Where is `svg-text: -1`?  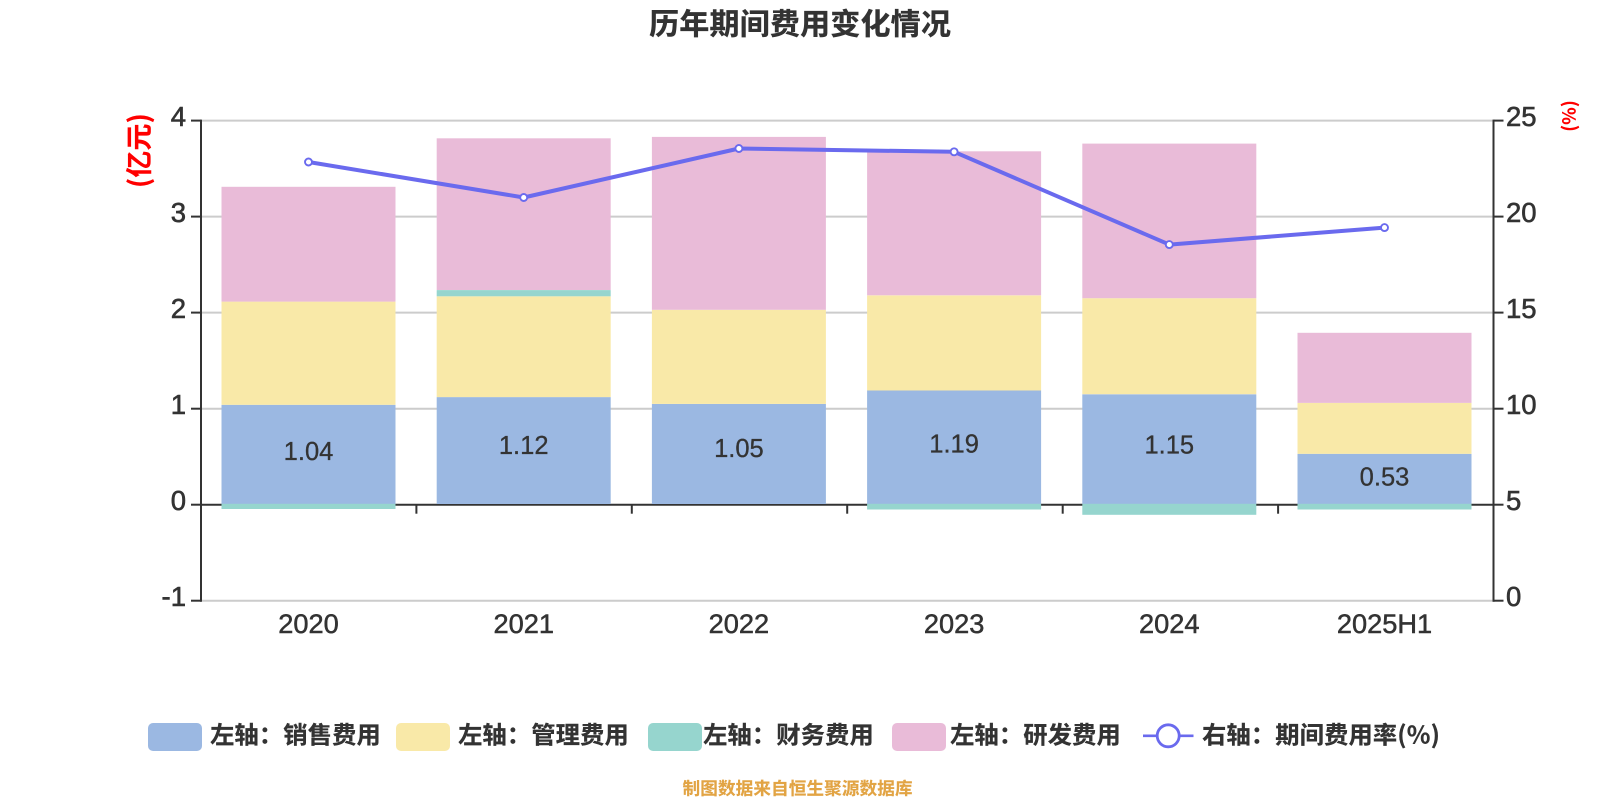
svg-text: -1 is located at coordinates (174, 596).